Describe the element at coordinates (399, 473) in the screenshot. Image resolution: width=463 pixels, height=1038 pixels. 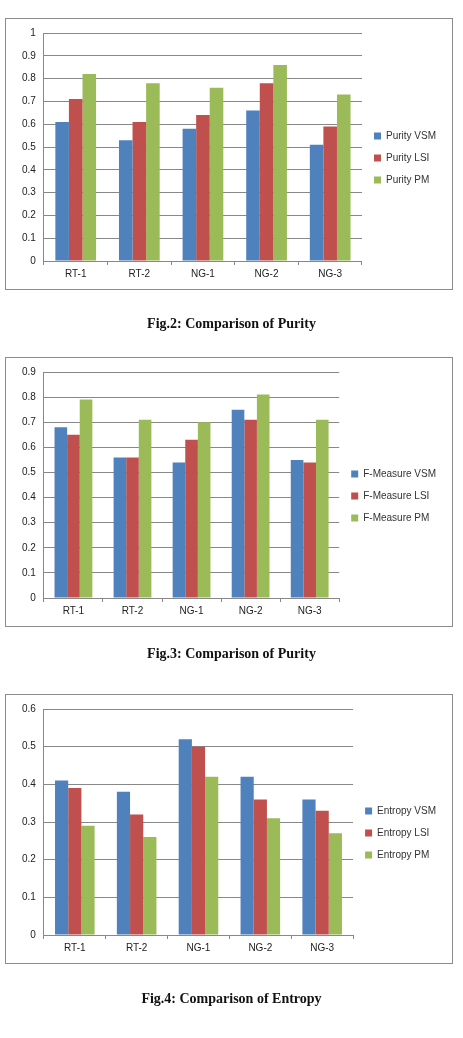
I see `legend-label: F-Measure VSM` at that location.